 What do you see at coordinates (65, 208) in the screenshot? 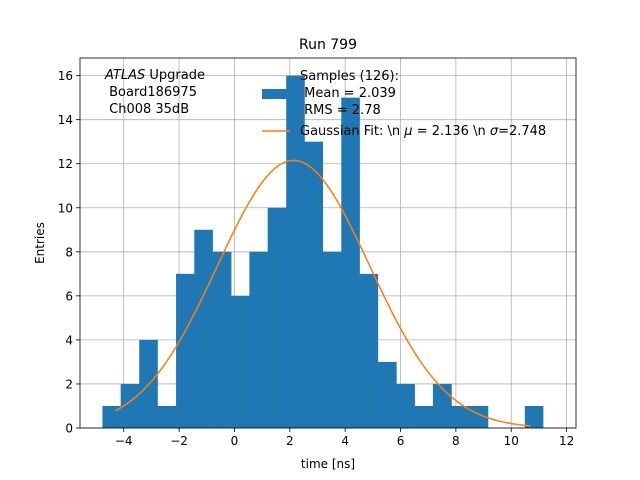
I see `y-tick-label: 10` at bounding box center [65, 208].